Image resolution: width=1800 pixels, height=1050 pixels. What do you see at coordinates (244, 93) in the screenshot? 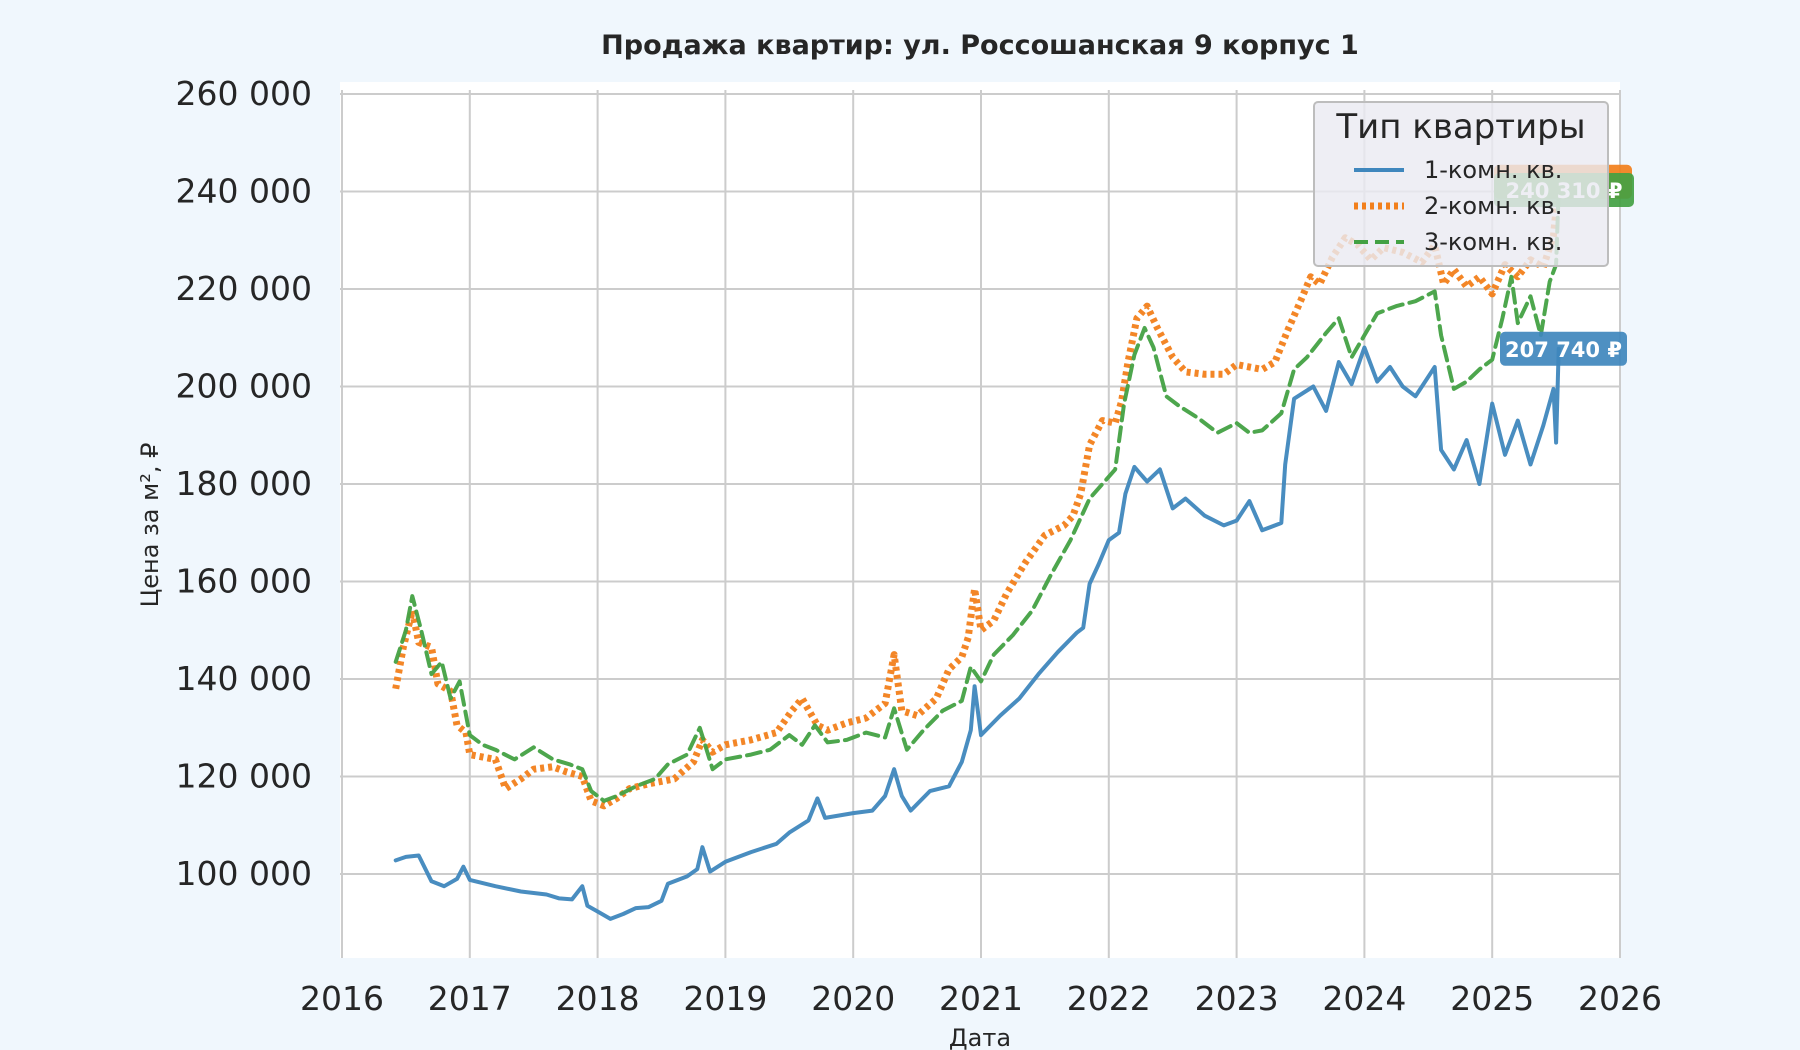
I see `y-tick-label: 260 000` at bounding box center [244, 93].